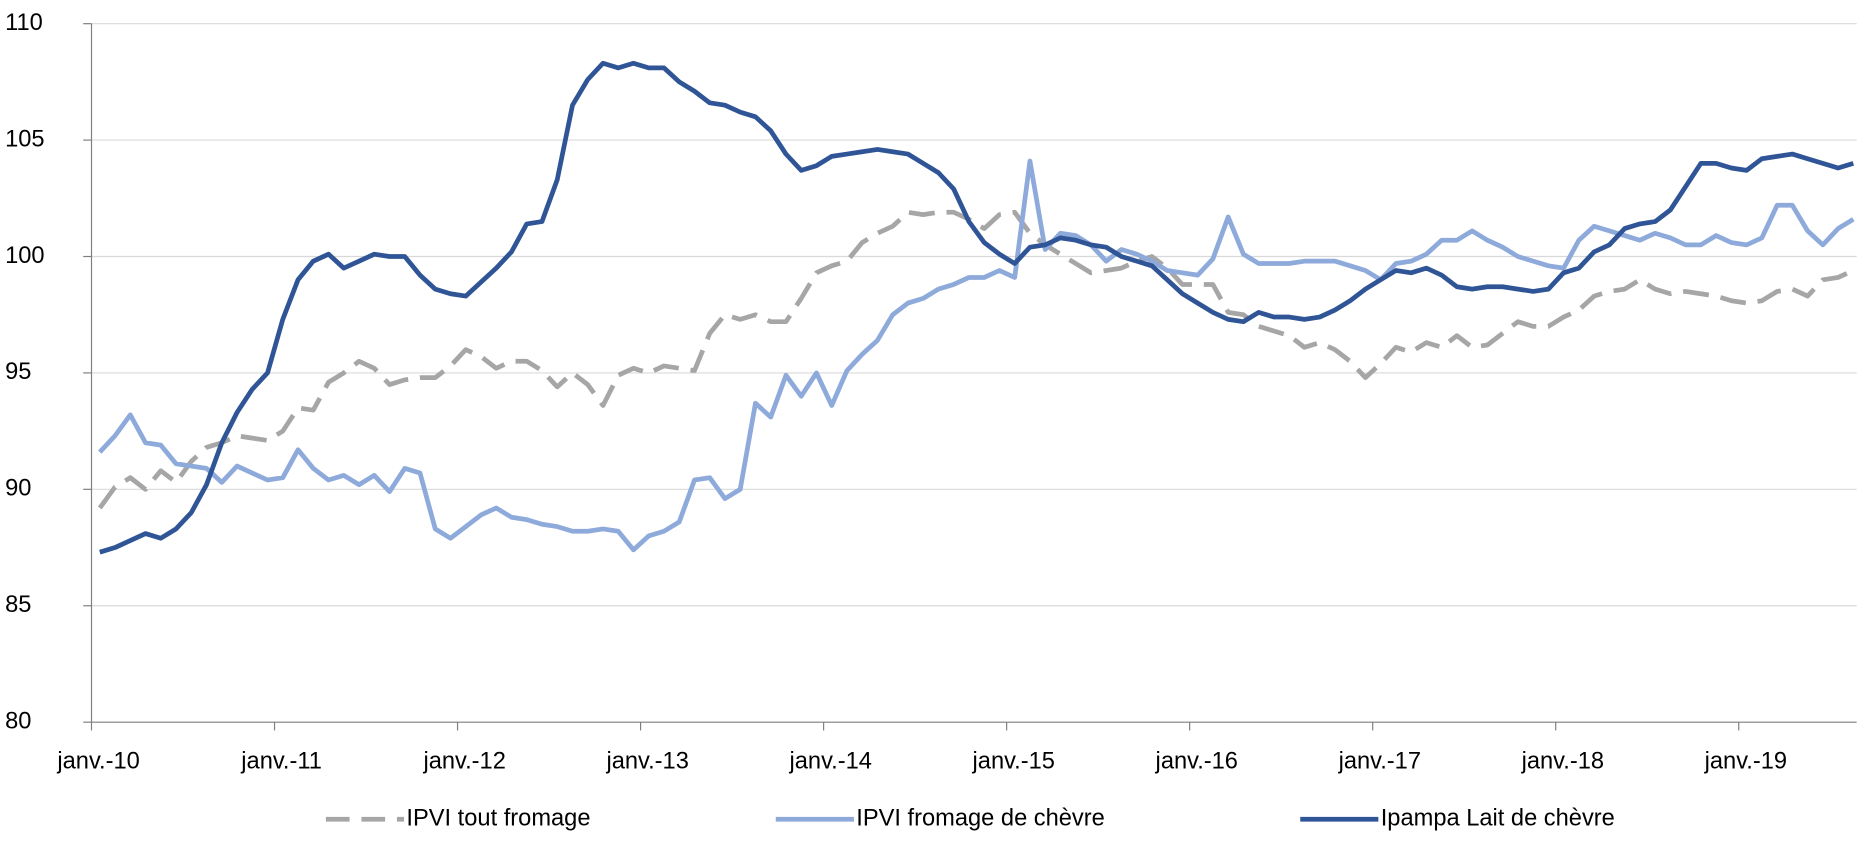 The image size is (1857, 842). What do you see at coordinates (18, 489) in the screenshot?
I see `y-tick-label: 90` at bounding box center [18, 489].